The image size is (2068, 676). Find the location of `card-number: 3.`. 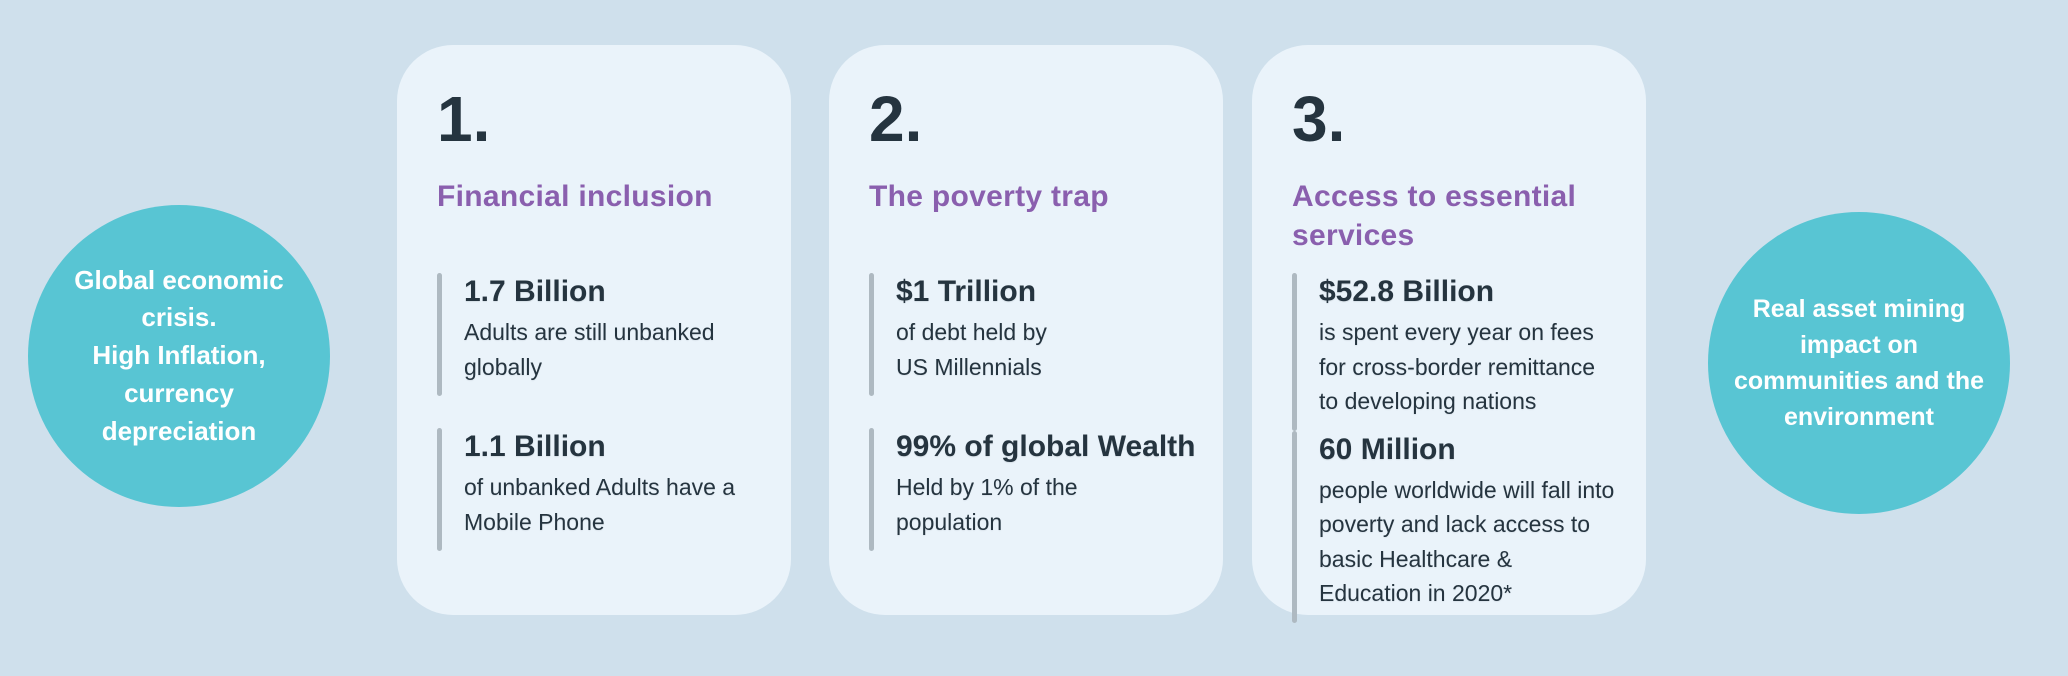

card-number: 3. is located at coordinates (1319, 119).